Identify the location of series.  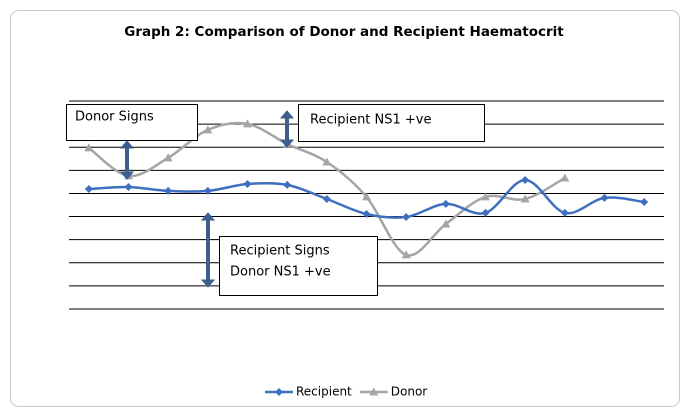
(366, 199).